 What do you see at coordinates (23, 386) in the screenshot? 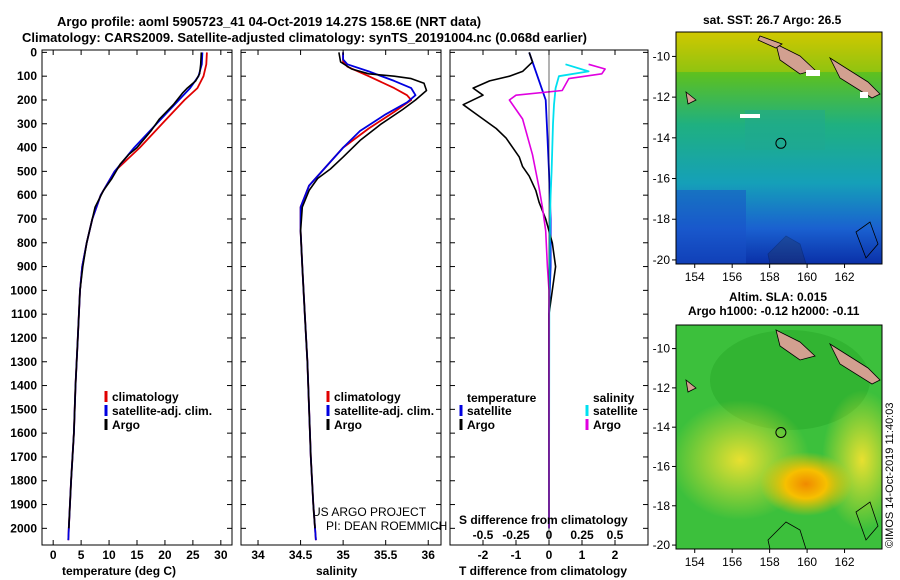
I see `y-tick-label: 1400` at bounding box center [23, 386].